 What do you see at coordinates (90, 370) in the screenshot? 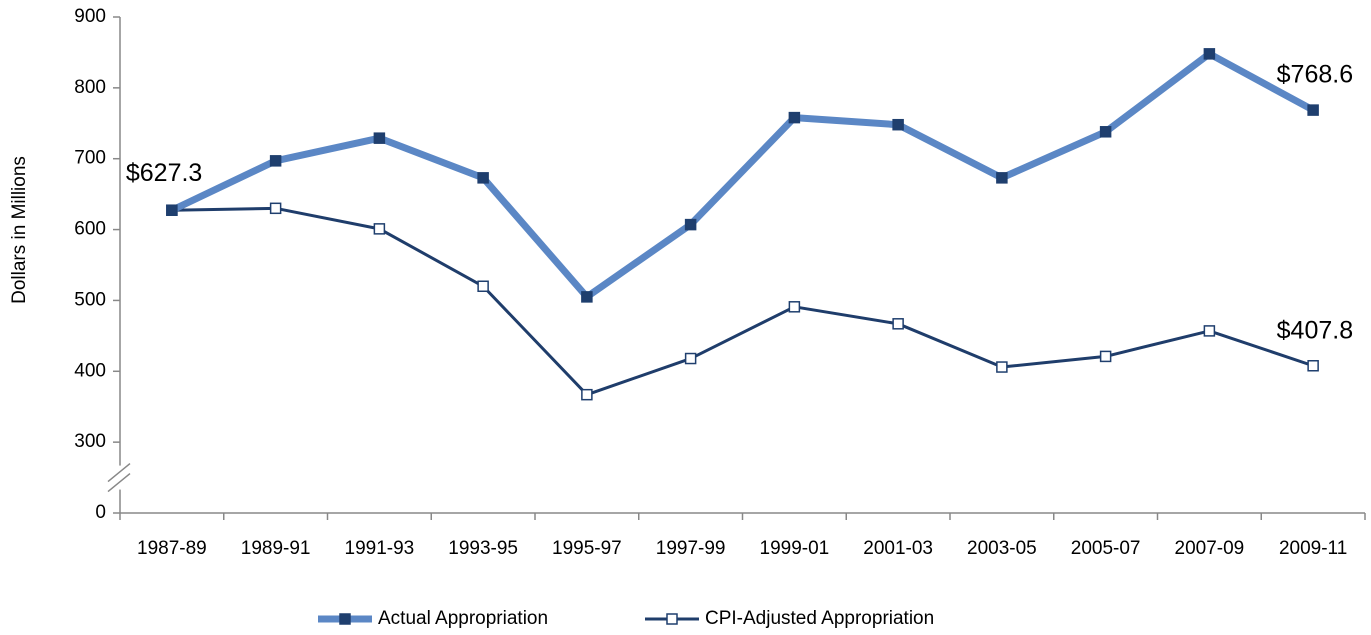
I see `y-tick-label: 400` at bounding box center [90, 370].